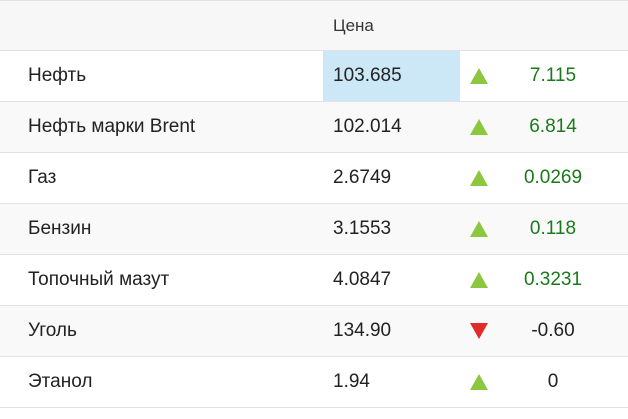  I want to click on commodity-name: Этанол, so click(60, 381).